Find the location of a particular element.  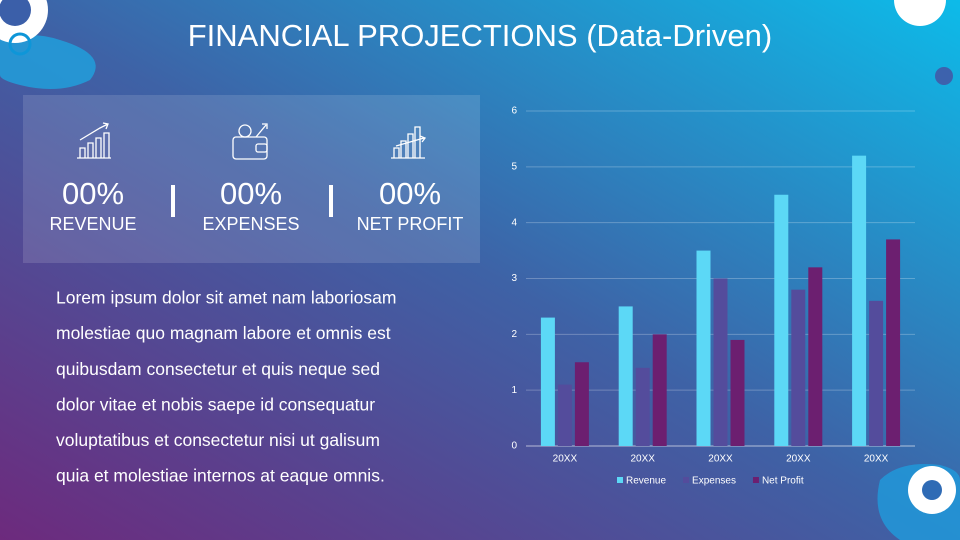

y-tick-label: 3 is located at coordinates (514, 278).